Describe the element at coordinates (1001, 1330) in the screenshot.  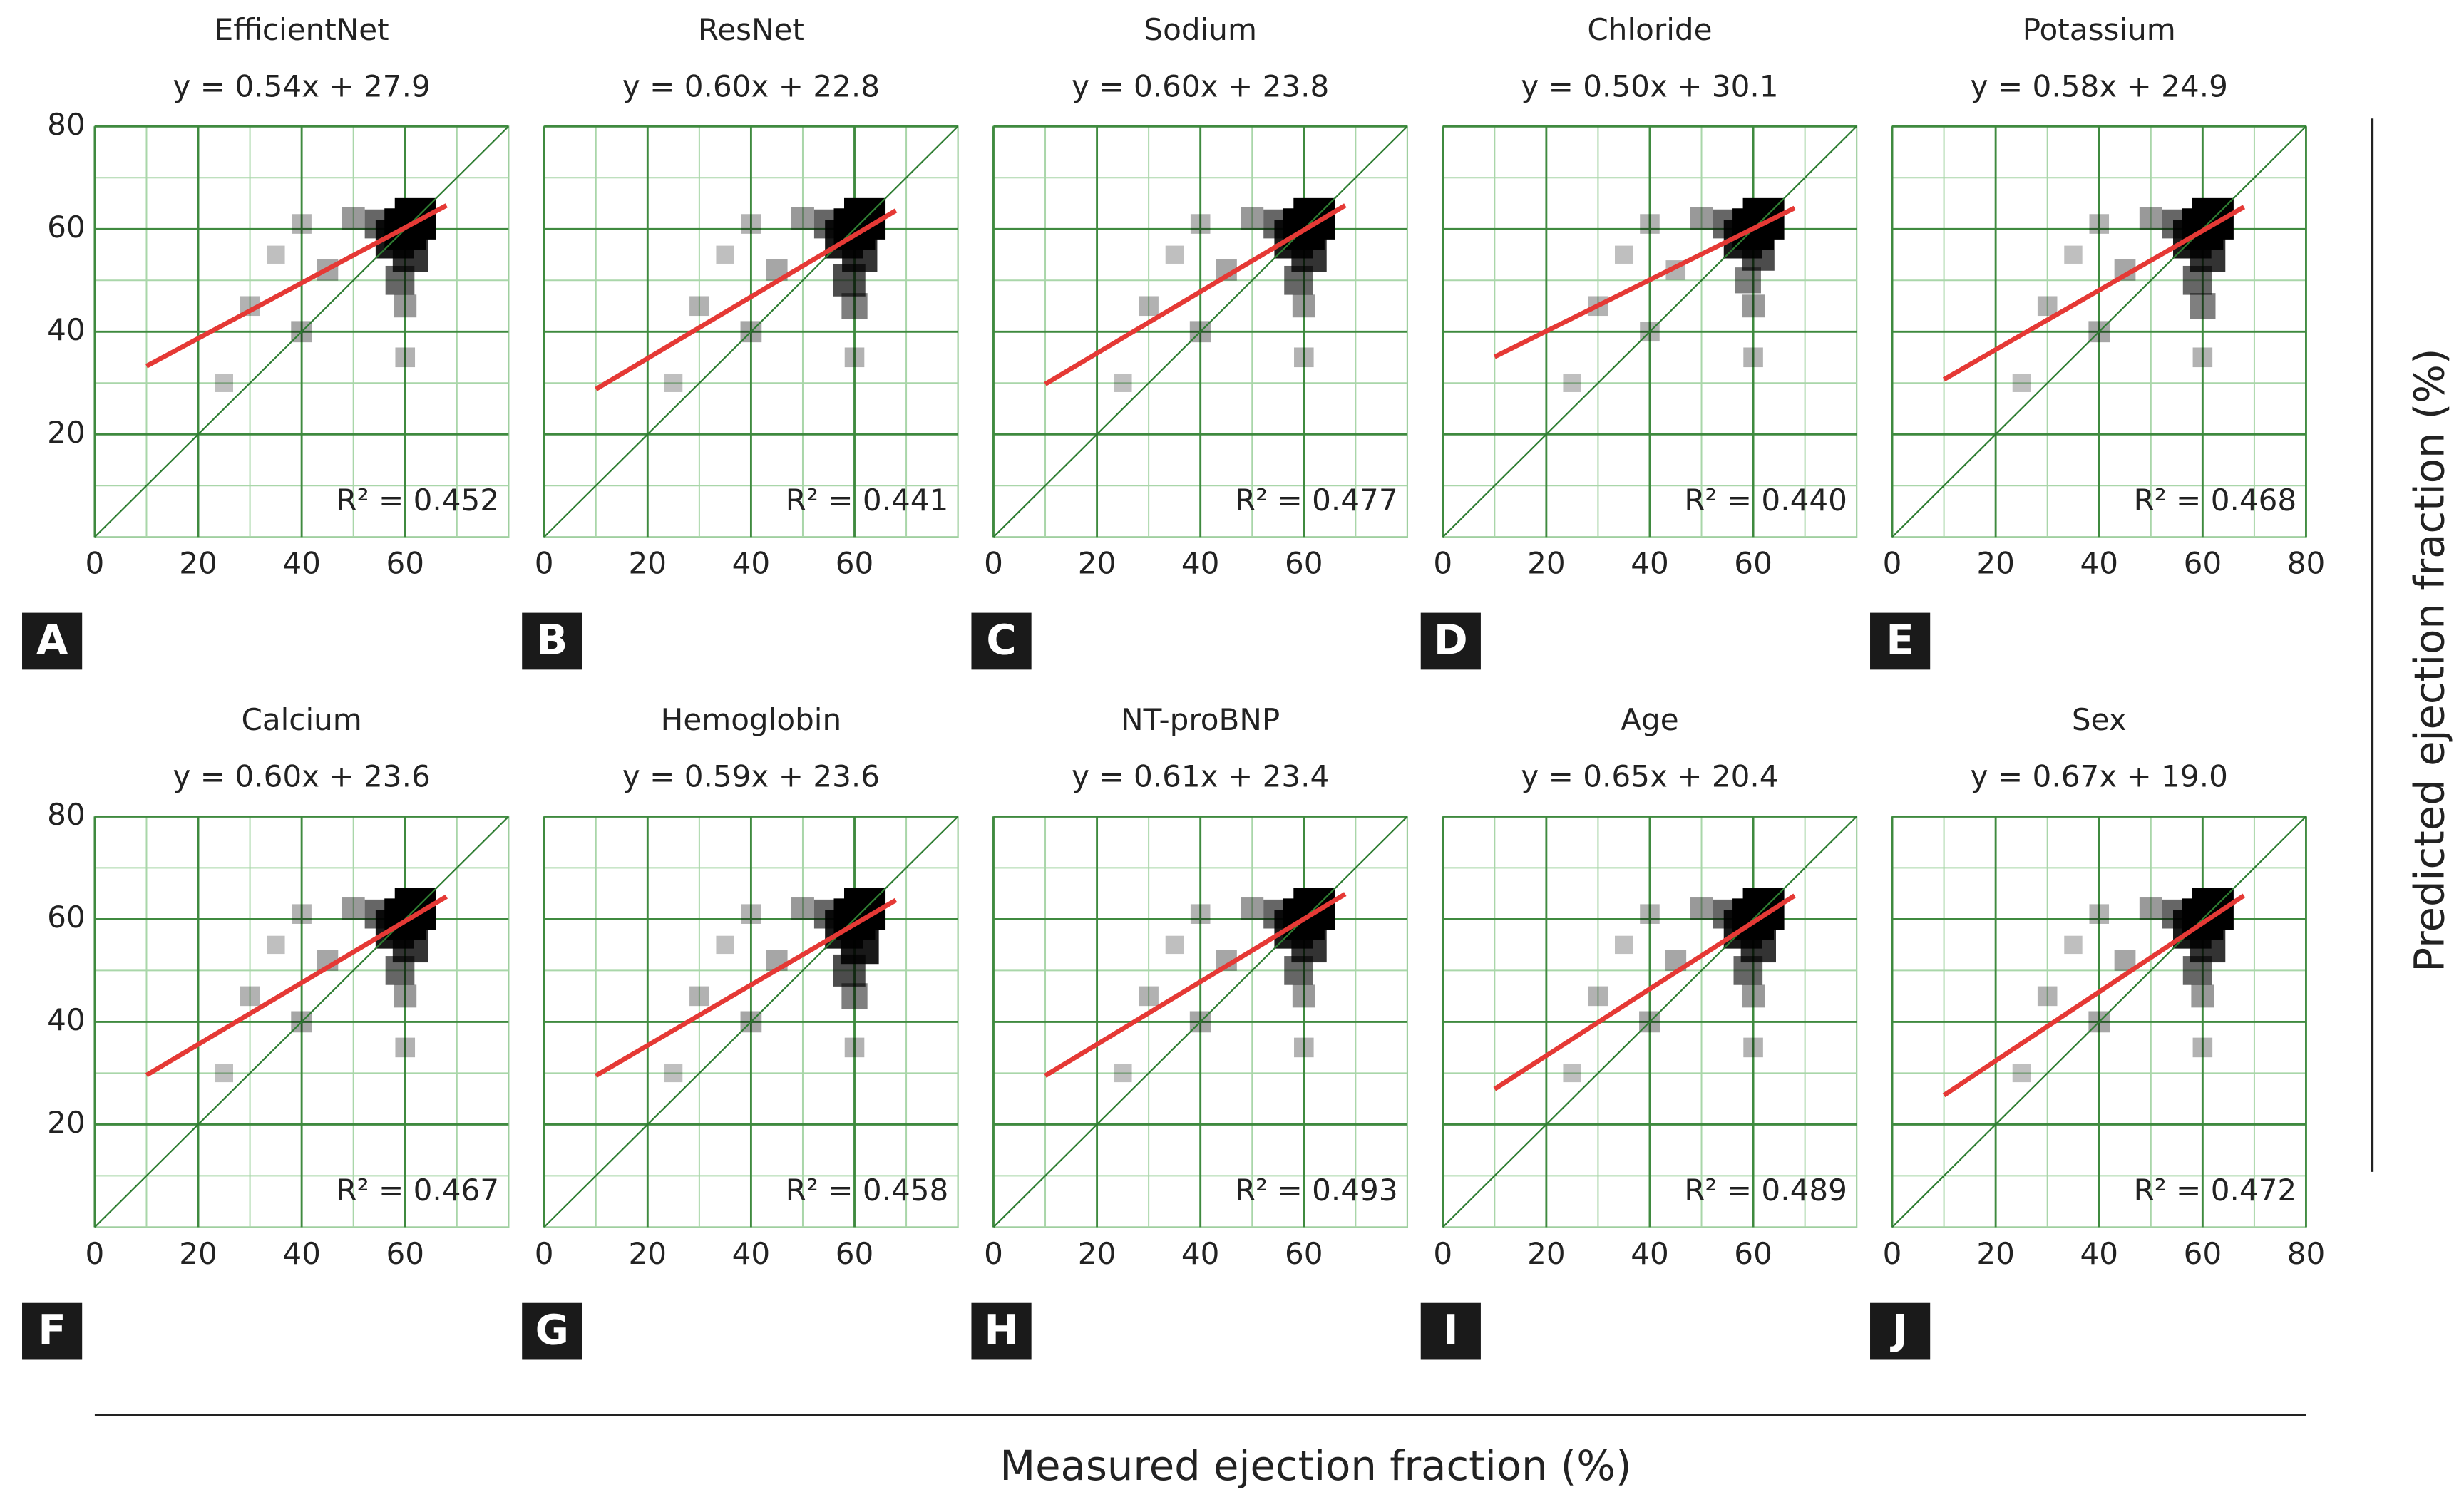
I see `panel-letter: H` at that location.